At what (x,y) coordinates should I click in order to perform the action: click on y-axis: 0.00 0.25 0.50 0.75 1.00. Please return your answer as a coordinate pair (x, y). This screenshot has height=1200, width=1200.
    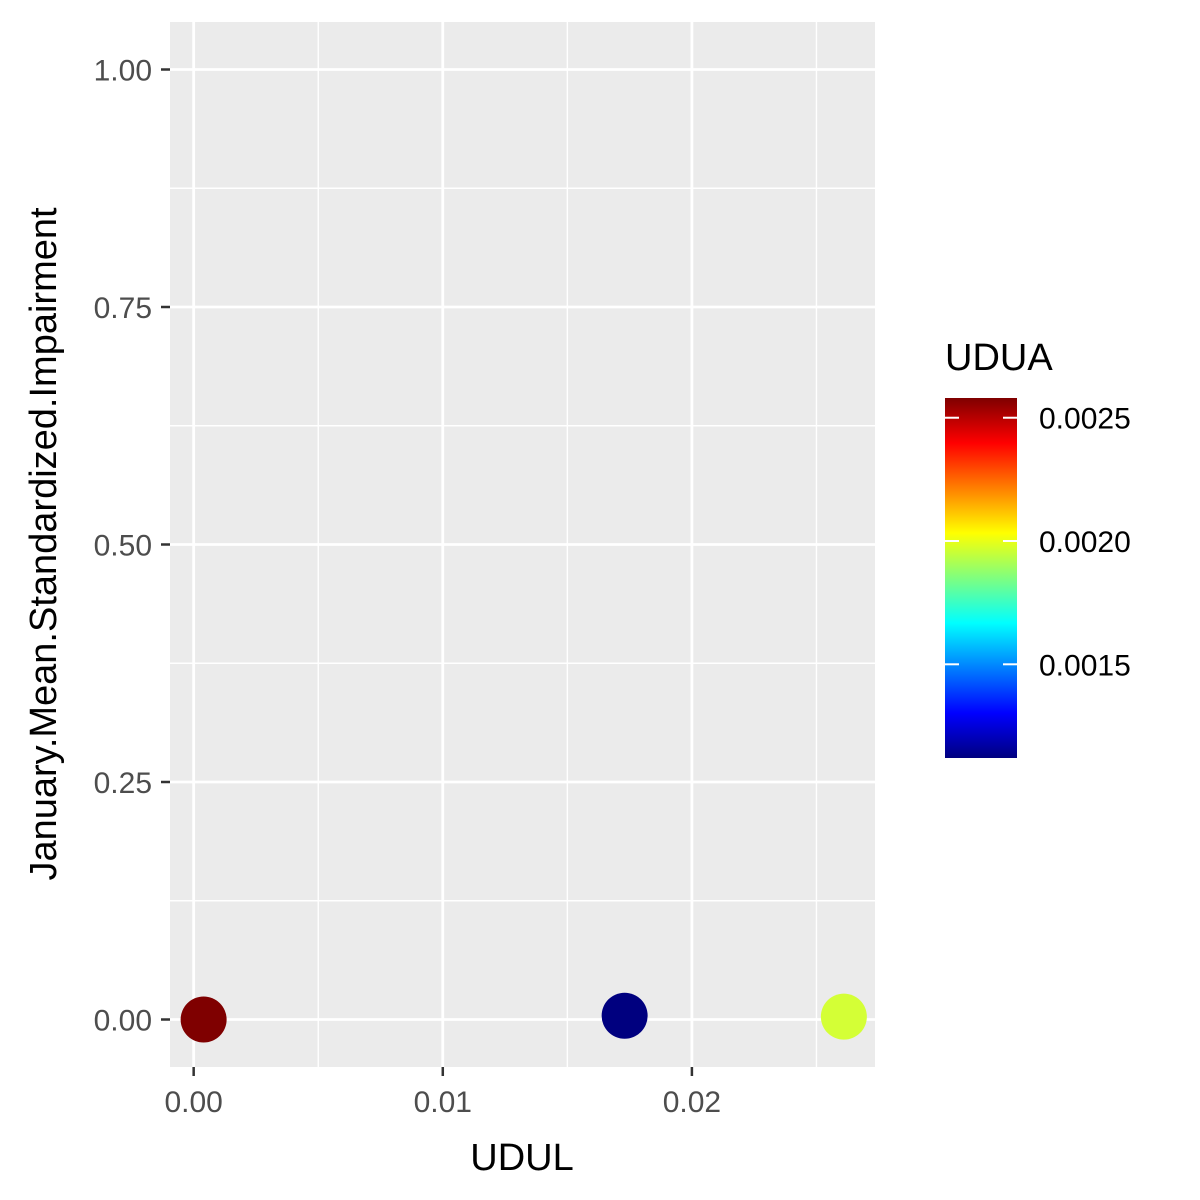
    Looking at the image, I should click on (132, 546).